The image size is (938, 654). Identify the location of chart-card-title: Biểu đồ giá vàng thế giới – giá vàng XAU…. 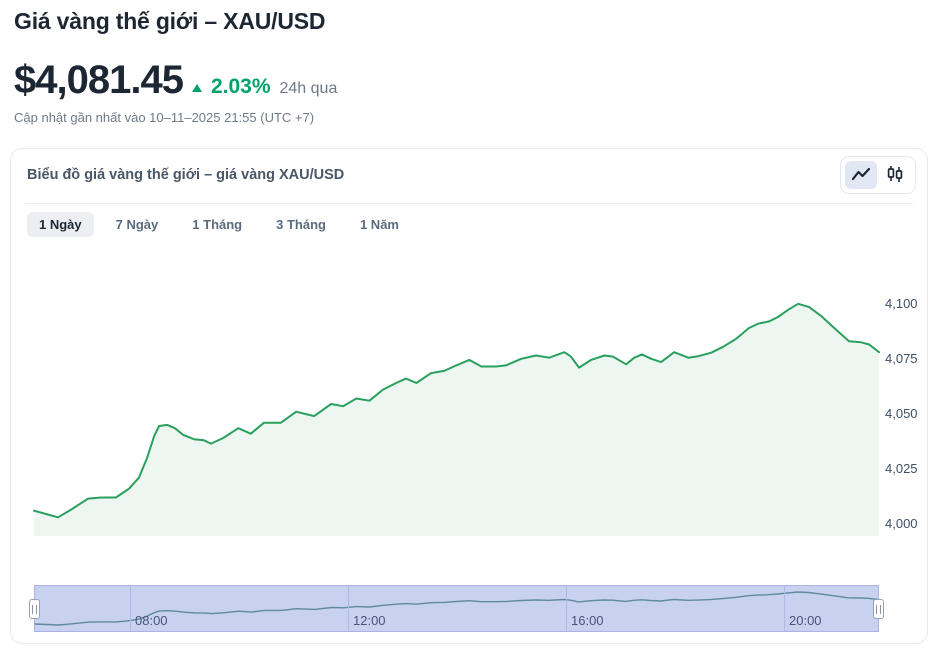
(186, 175).